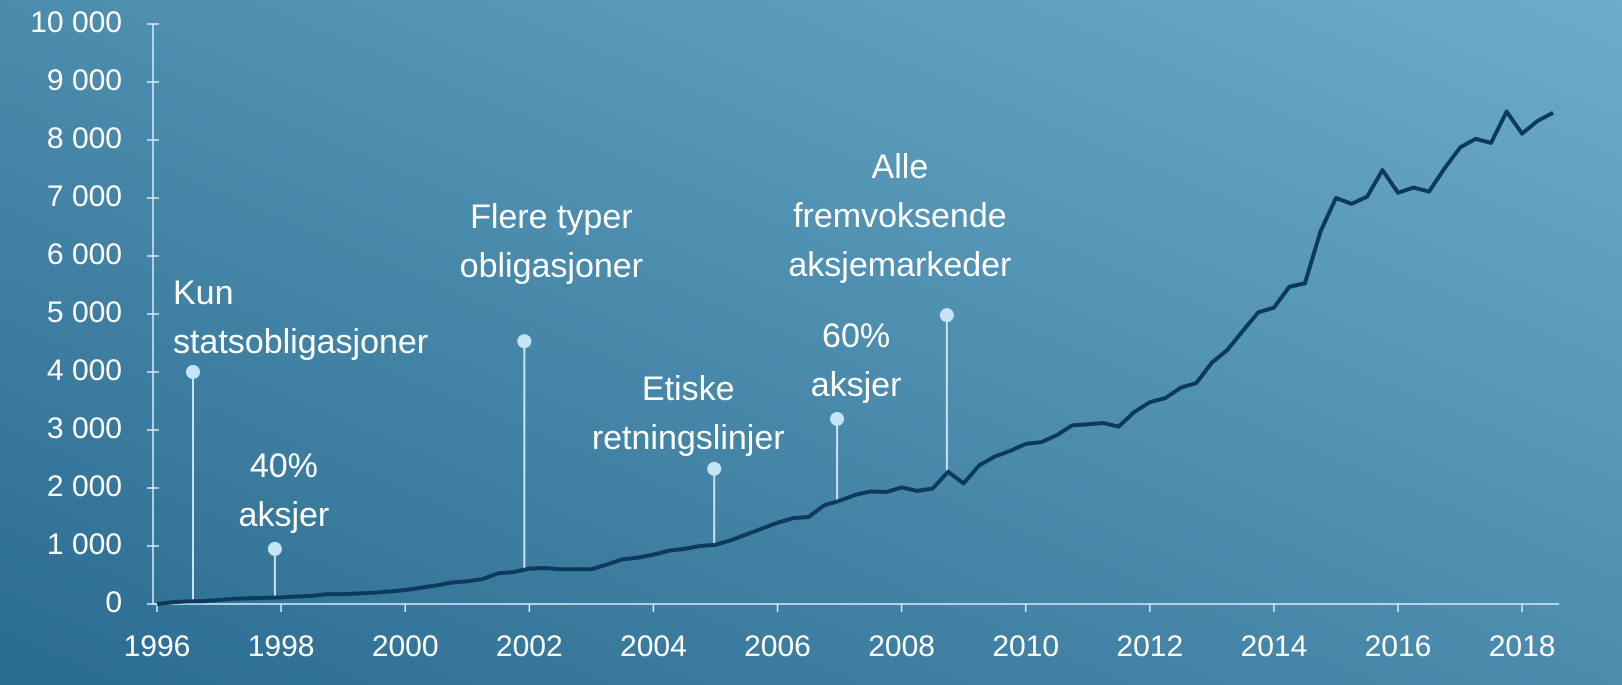 The height and width of the screenshot is (685, 1622). What do you see at coordinates (899, 265) in the screenshot?
I see `annotation-text: aksjemarkeder` at bounding box center [899, 265].